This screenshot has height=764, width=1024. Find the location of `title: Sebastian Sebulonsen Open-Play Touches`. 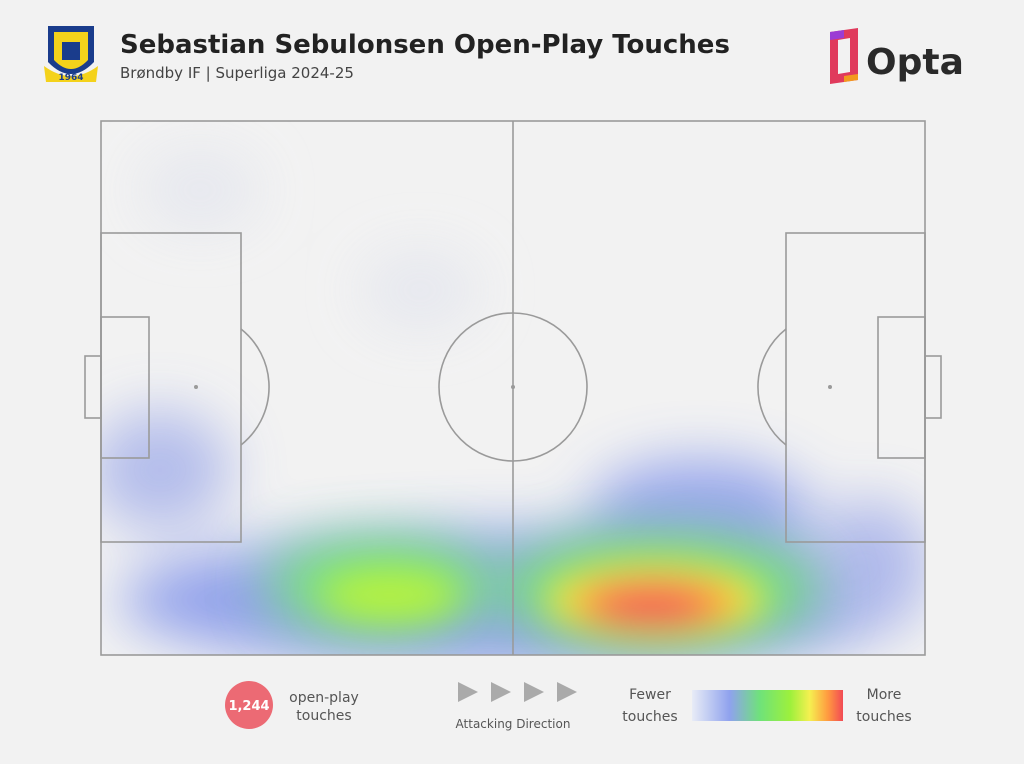

title: Sebastian Sebulonsen Open-Play Touches is located at coordinates (425, 45).